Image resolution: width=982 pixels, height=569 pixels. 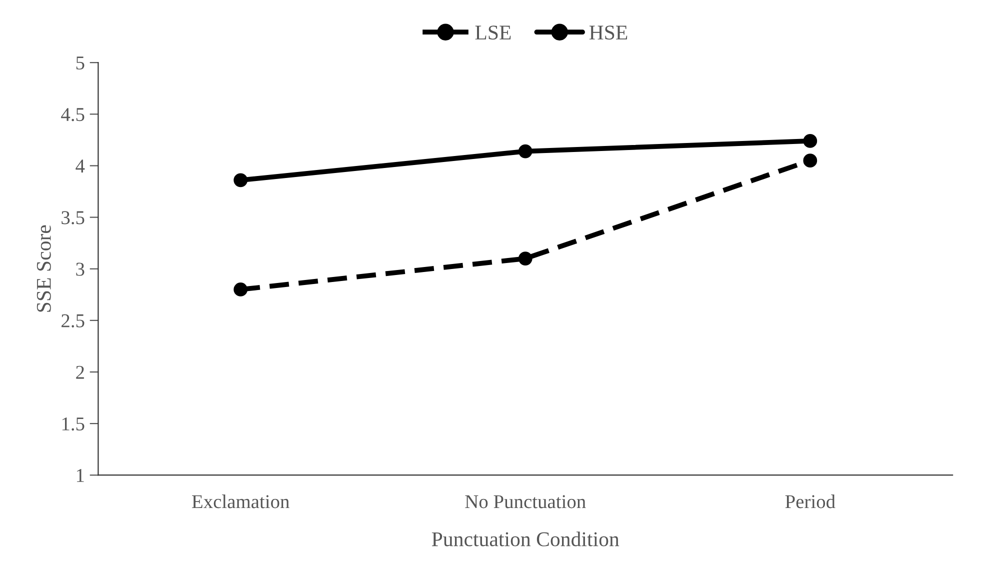 What do you see at coordinates (43, 268) in the screenshot?
I see `y-axis-title: SSE Score` at bounding box center [43, 268].